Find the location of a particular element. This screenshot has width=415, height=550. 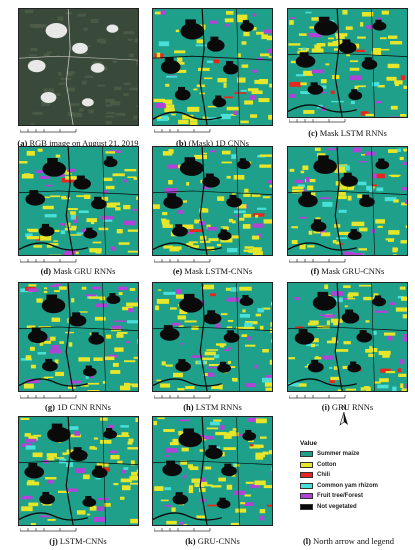

legend-item: Fruit tree/Forest is located at coordinates (355, 496).